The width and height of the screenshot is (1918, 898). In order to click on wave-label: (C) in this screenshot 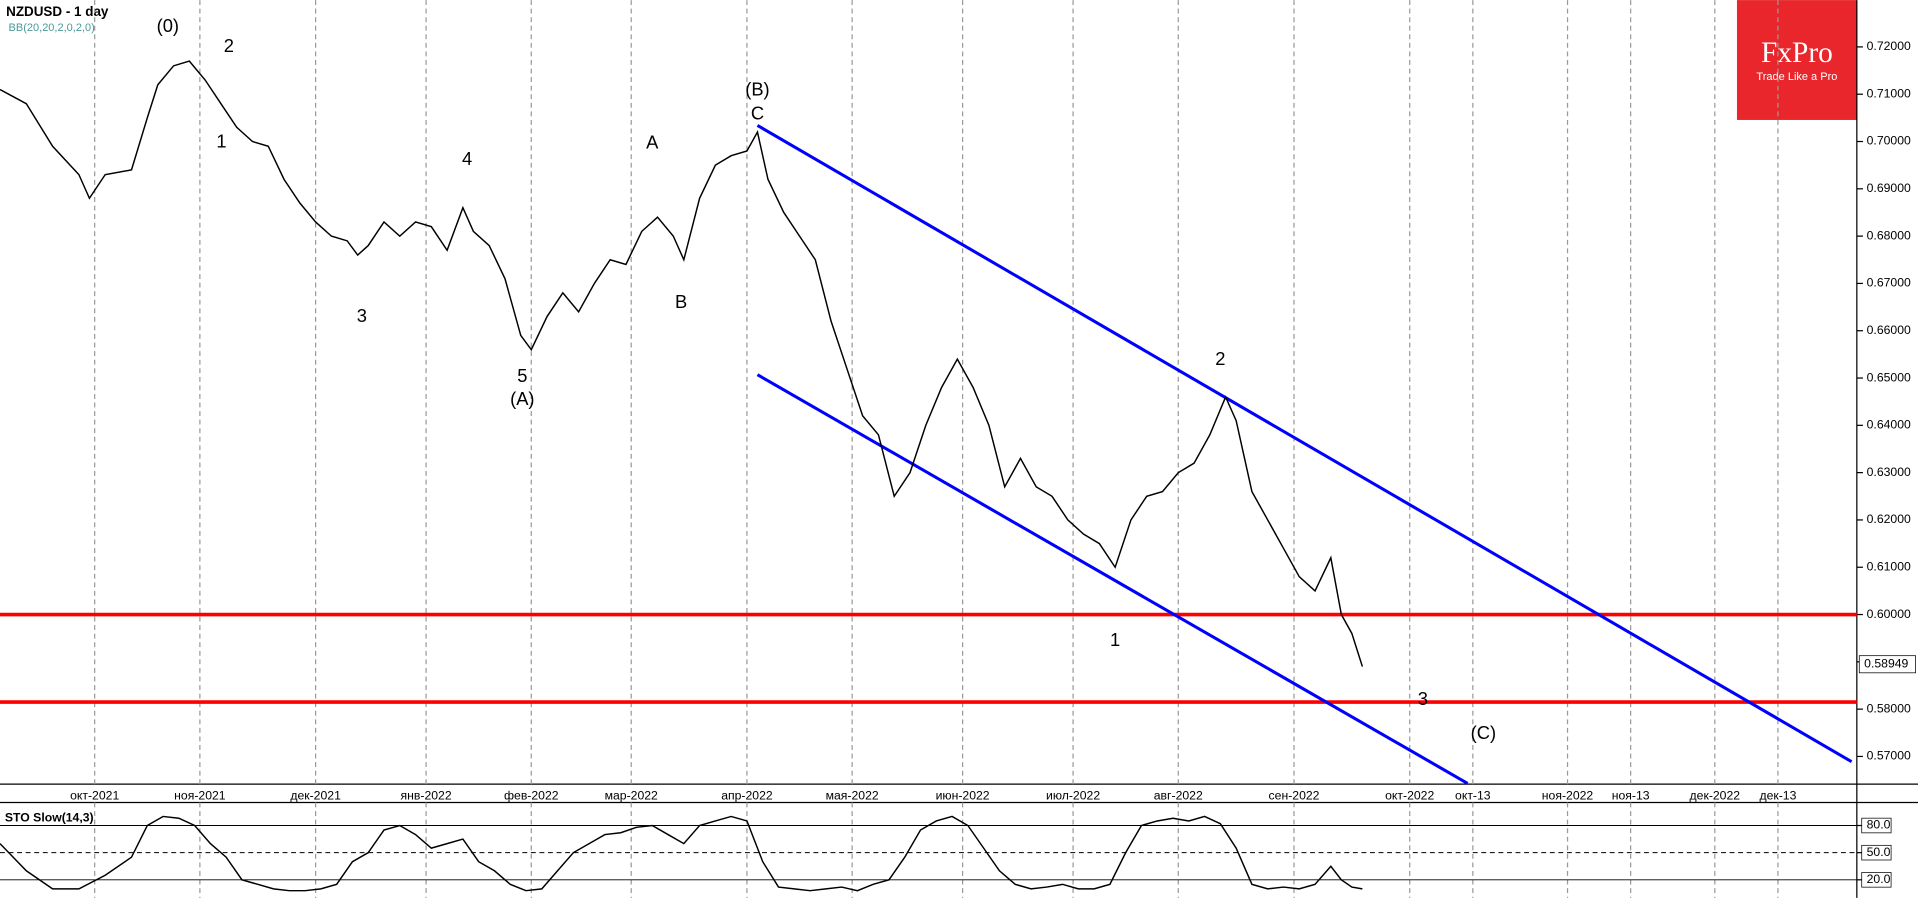, I will do `click(1483, 732)`.